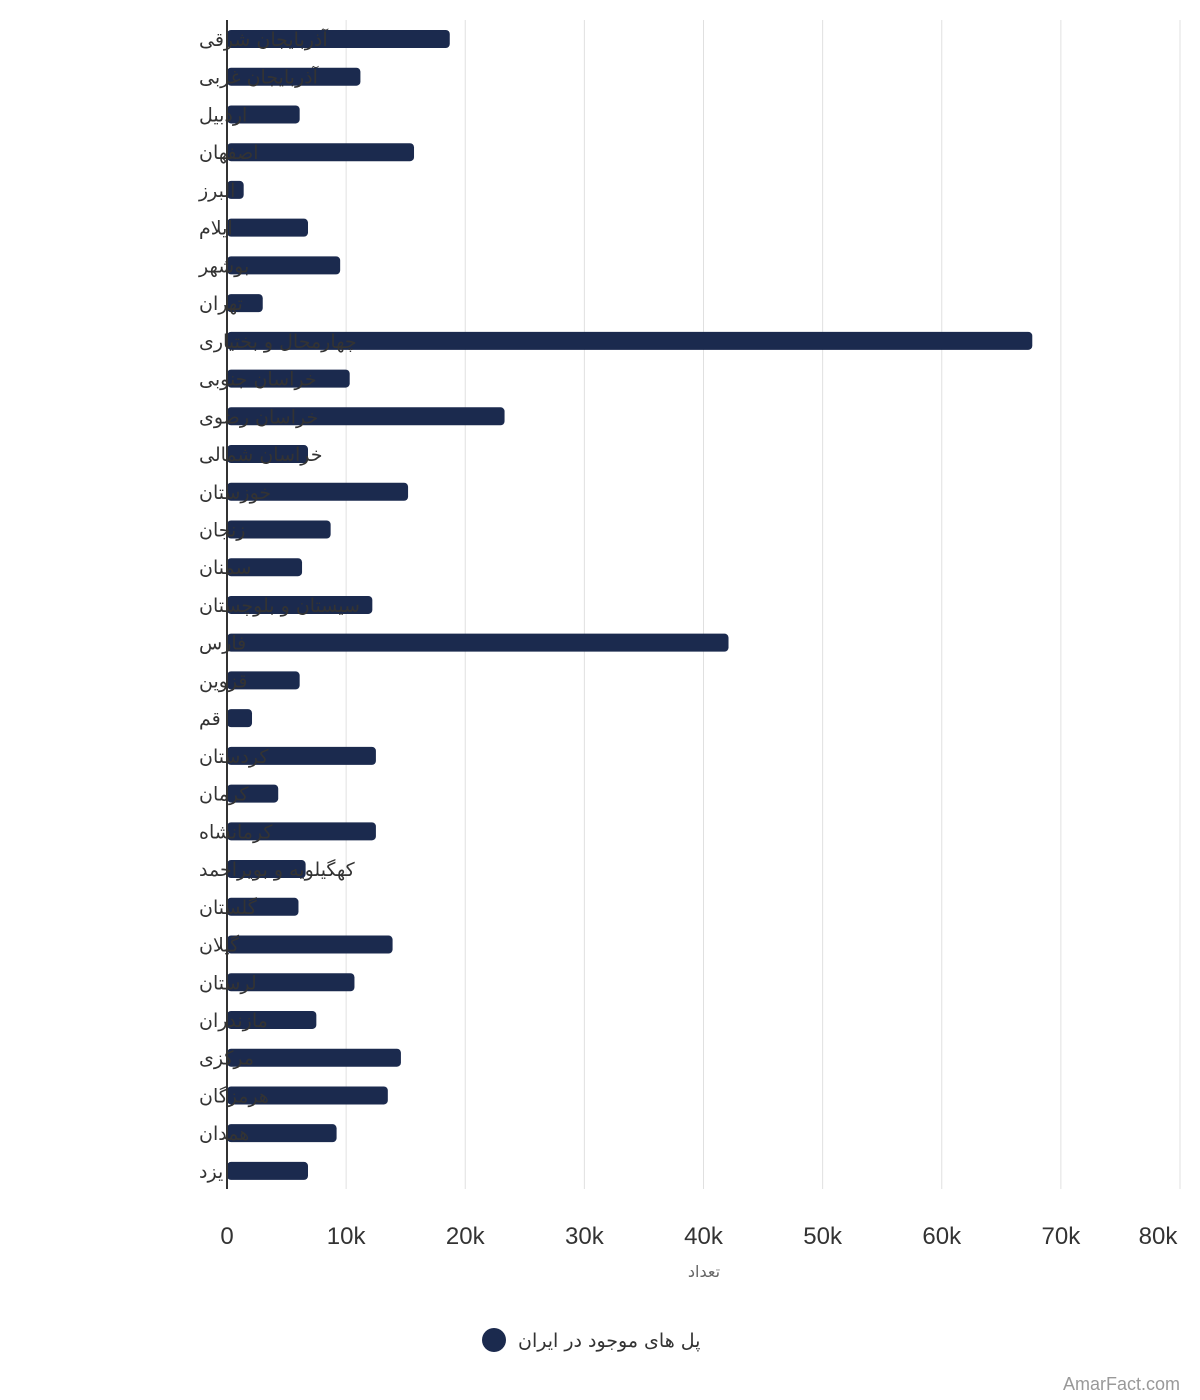  I want to click on category-label: هرمزگان, so click(234, 1095).